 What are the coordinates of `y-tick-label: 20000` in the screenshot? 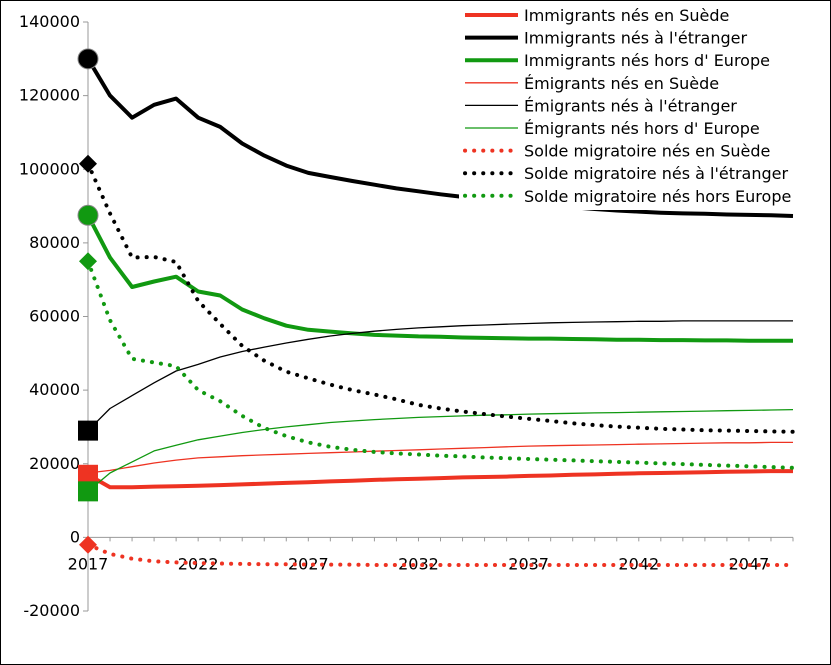 It's located at (54, 463).